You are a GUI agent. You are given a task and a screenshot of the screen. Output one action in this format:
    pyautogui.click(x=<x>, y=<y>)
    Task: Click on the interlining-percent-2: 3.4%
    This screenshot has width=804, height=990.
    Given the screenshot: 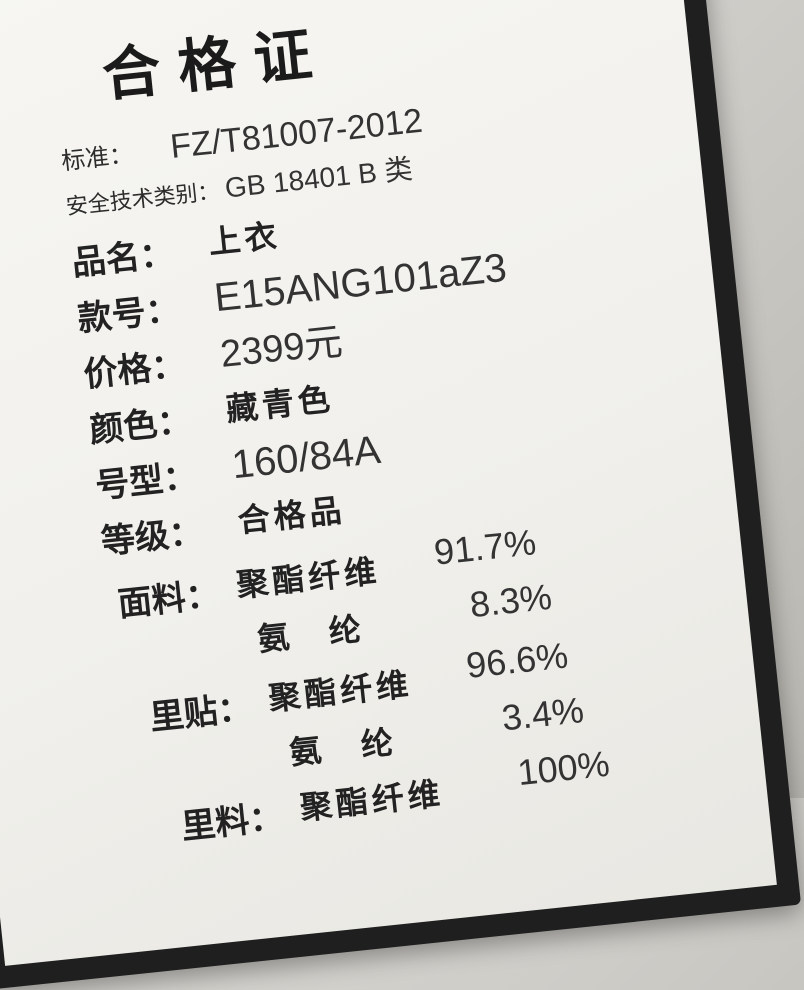 What is the action you would take?
    pyautogui.click(x=542, y=714)
    